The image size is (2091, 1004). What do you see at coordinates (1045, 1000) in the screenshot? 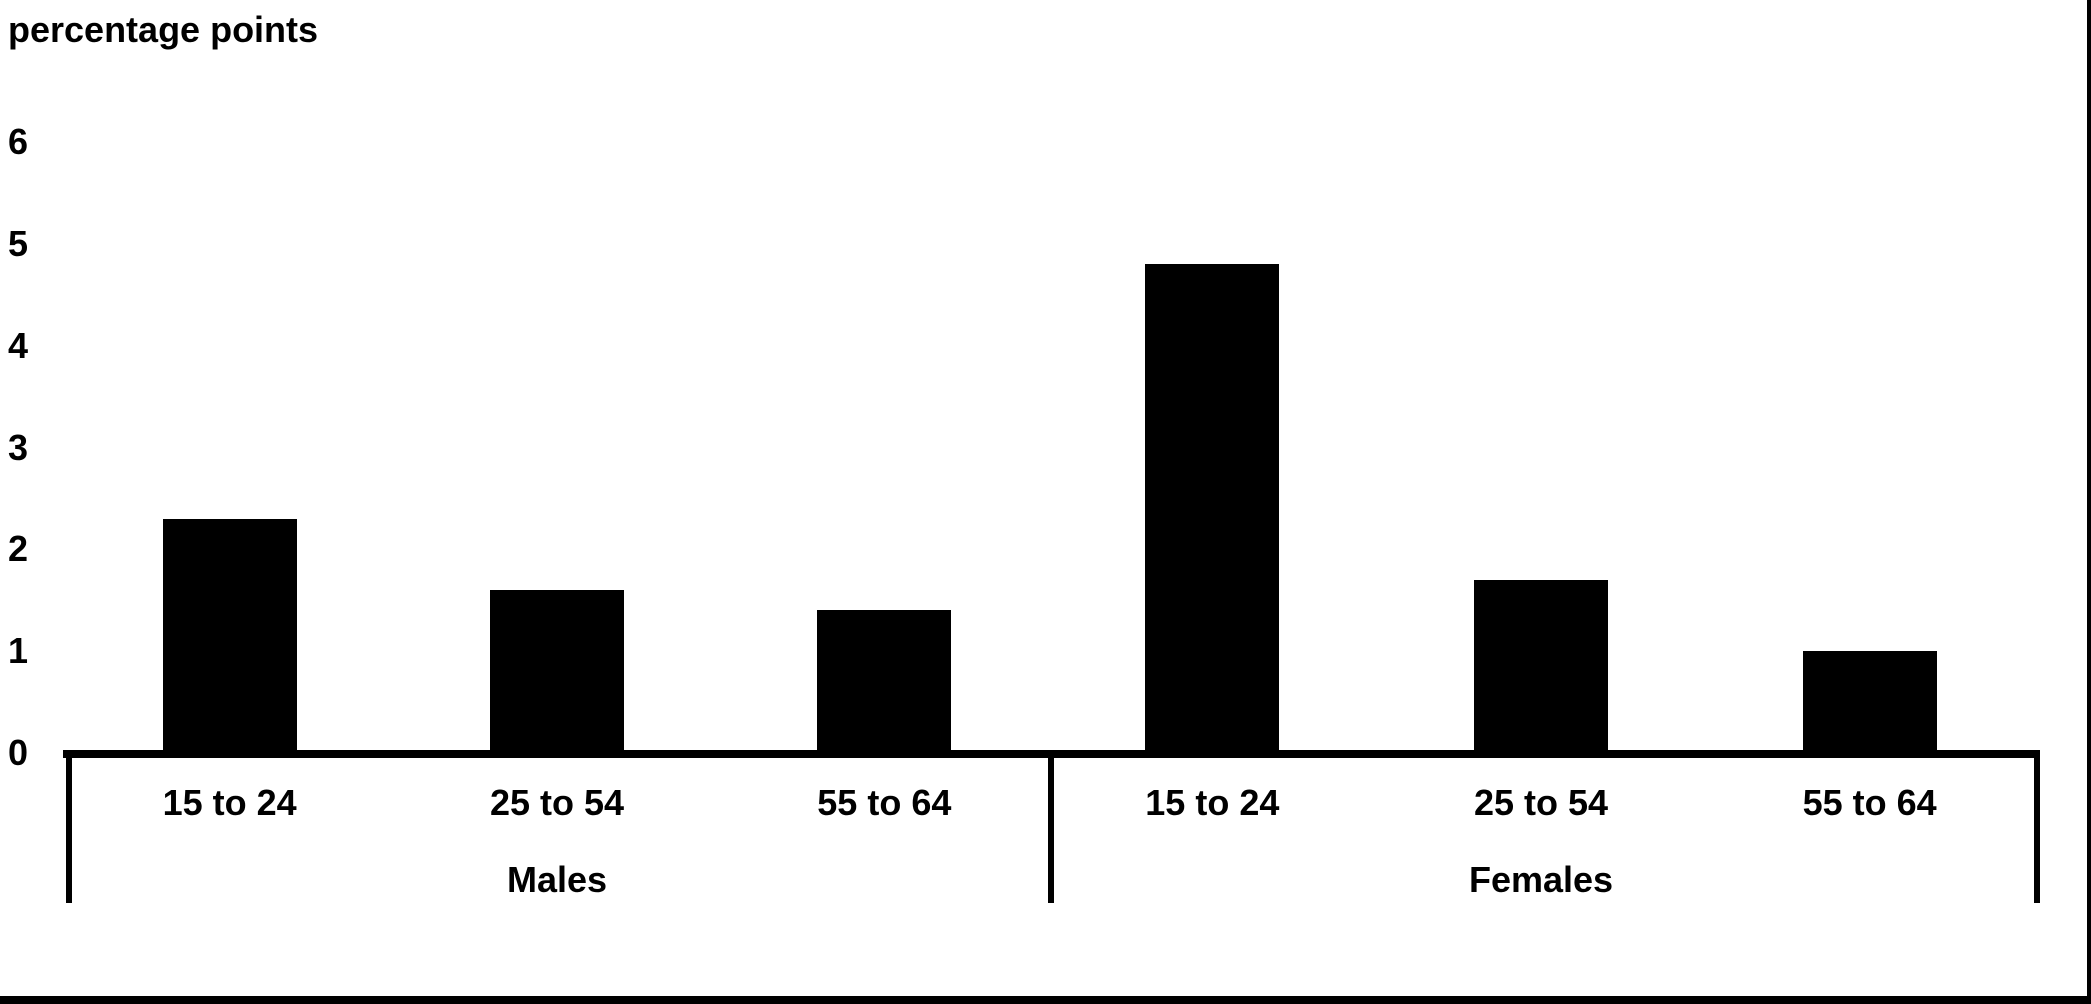
I see `bottom-border-line` at bounding box center [1045, 1000].